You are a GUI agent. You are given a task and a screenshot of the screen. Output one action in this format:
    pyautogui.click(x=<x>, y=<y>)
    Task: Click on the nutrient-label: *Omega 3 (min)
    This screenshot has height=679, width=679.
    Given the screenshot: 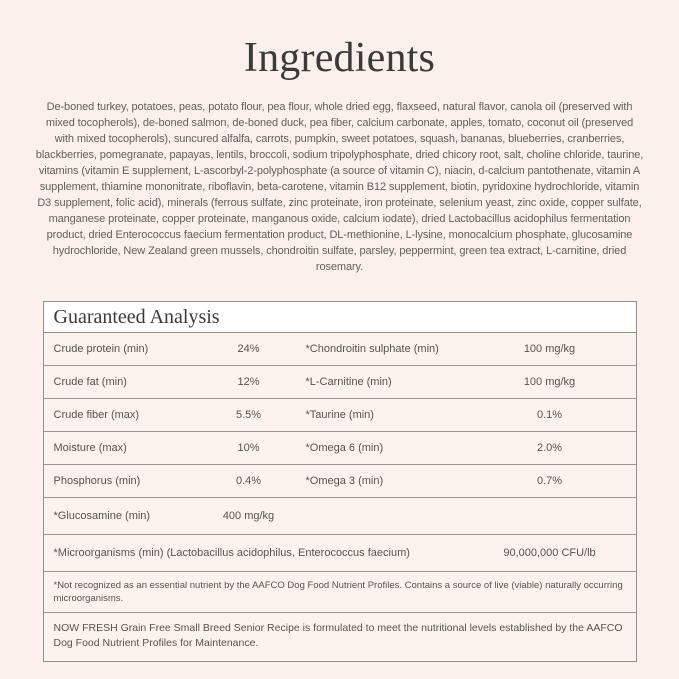 What is the action you would take?
    pyautogui.click(x=344, y=481)
    